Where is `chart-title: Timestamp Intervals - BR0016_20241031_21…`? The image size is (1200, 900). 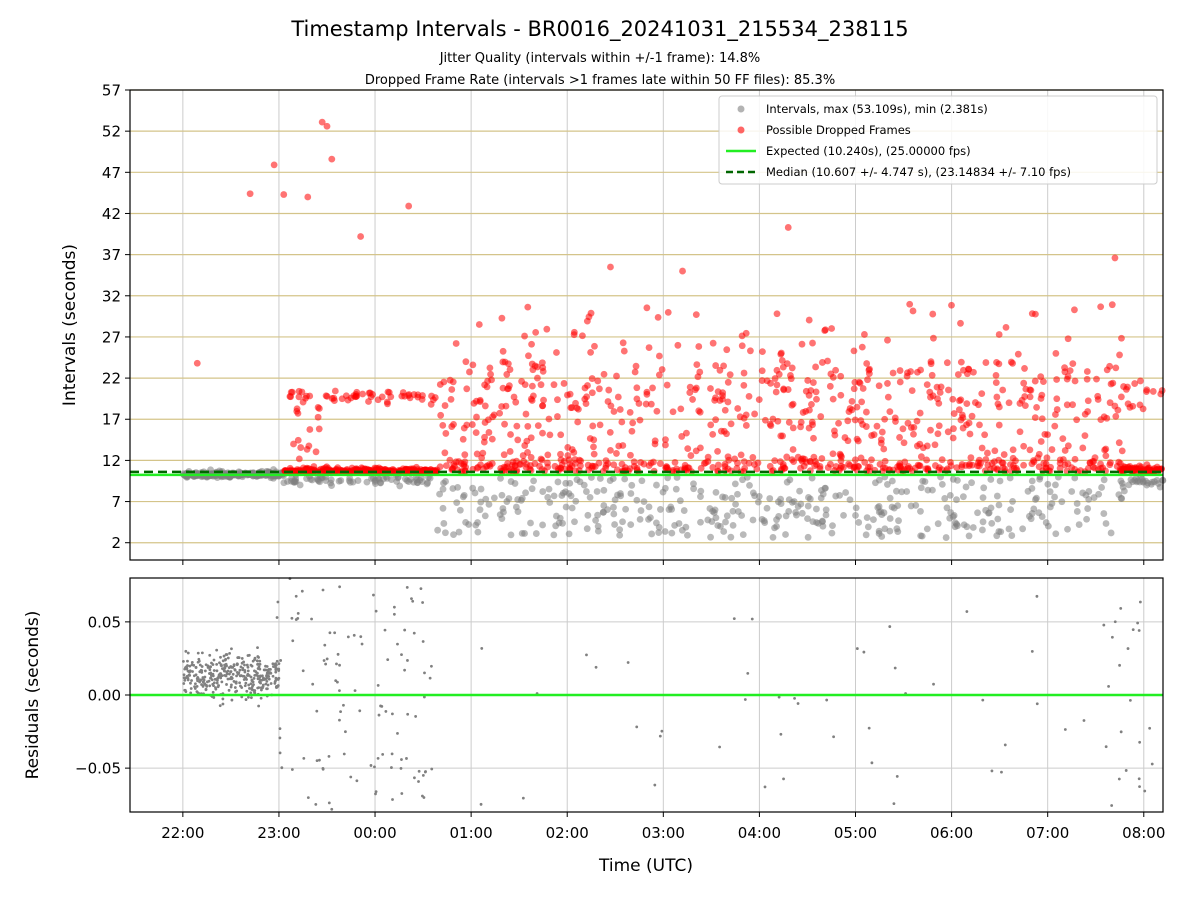
chart-title: Timestamp Intervals - BR0016_20241031_21… is located at coordinates (599, 29).